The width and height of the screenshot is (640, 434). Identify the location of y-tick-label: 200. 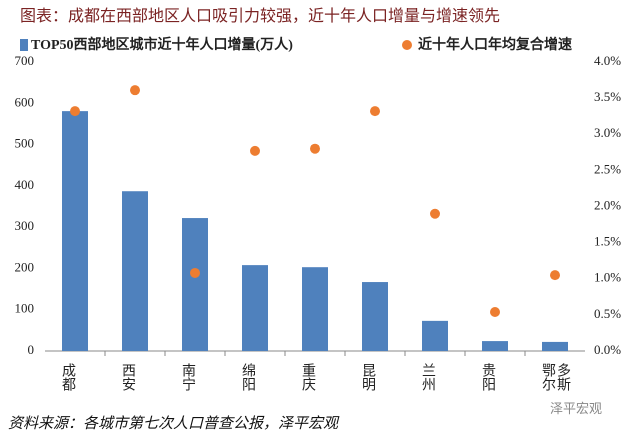
(25, 266).